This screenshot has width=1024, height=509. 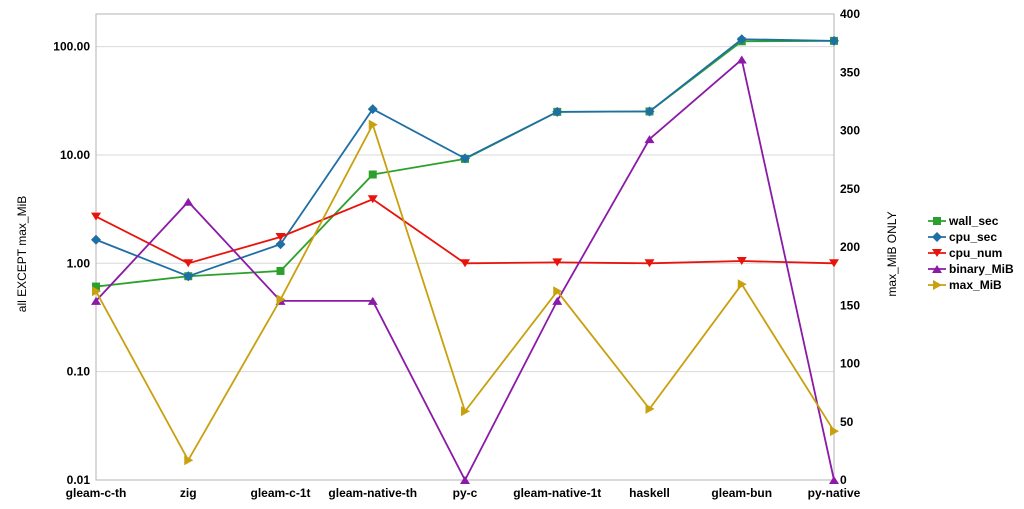 I want to click on left-axis-ticks: 0.01 0.10 1.00 10.00 100.00, so click(x=71, y=263).